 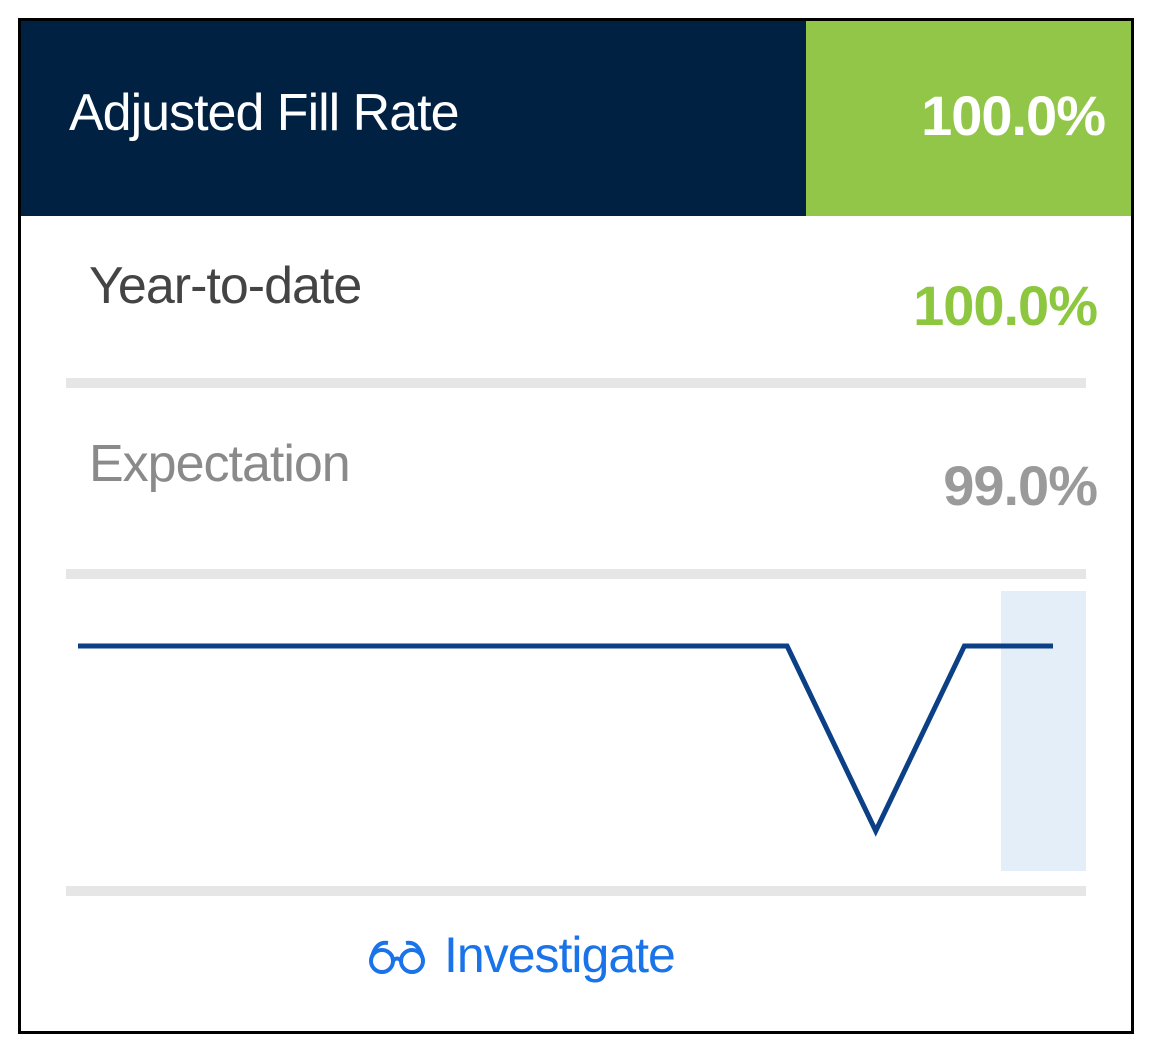 I want to click on row-label: Expectation, so click(x=220, y=464).